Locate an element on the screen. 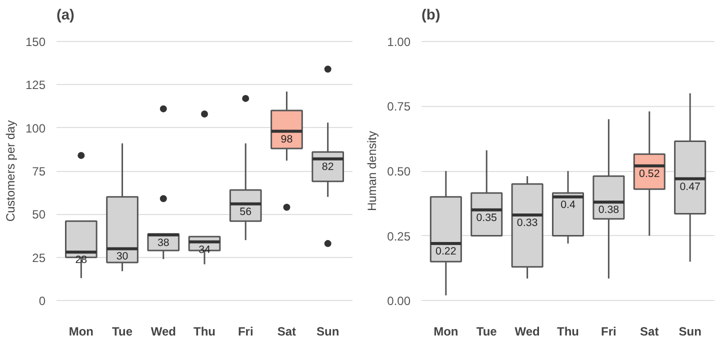  annotation: 0.47 is located at coordinates (690, 186).